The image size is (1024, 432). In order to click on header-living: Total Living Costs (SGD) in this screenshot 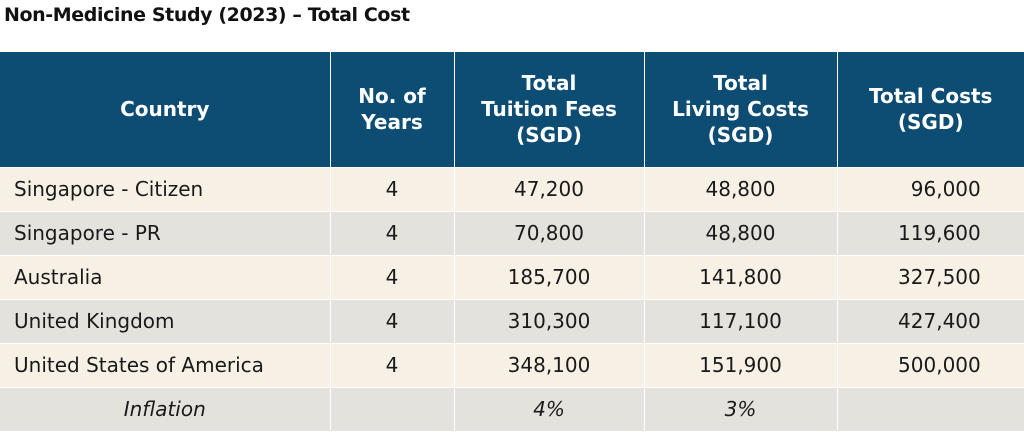, I will do `click(740, 109)`.